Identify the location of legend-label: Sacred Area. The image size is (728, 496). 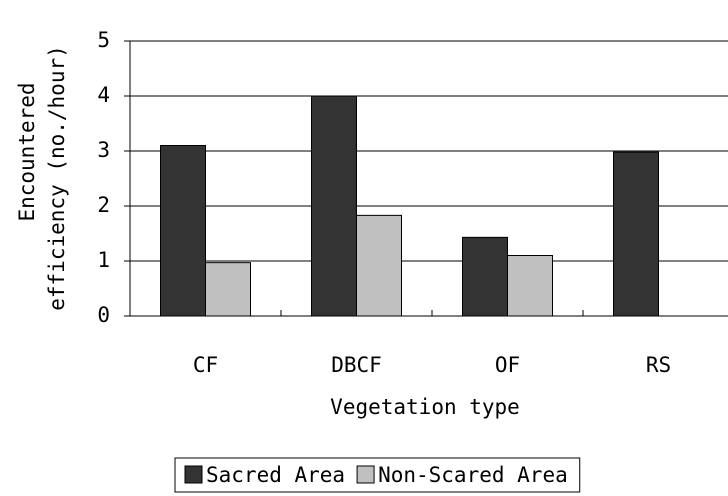
(275, 475).